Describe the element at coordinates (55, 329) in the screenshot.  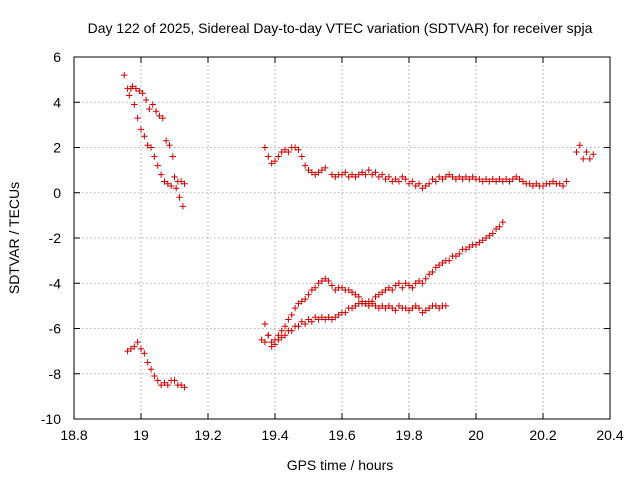
I see `y-tick-label: -6` at that location.